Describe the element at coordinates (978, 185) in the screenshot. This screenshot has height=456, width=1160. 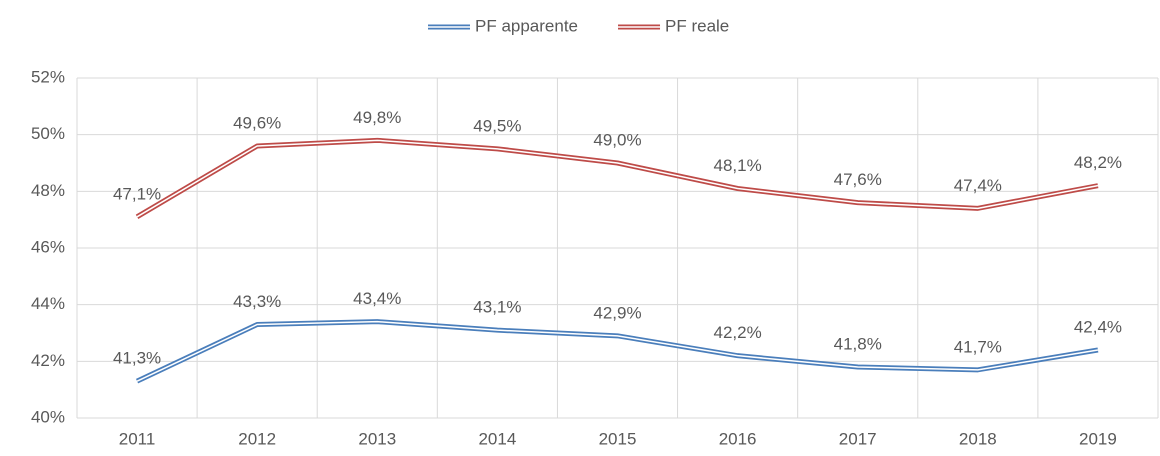
I see `data-label: 47,4%` at that location.